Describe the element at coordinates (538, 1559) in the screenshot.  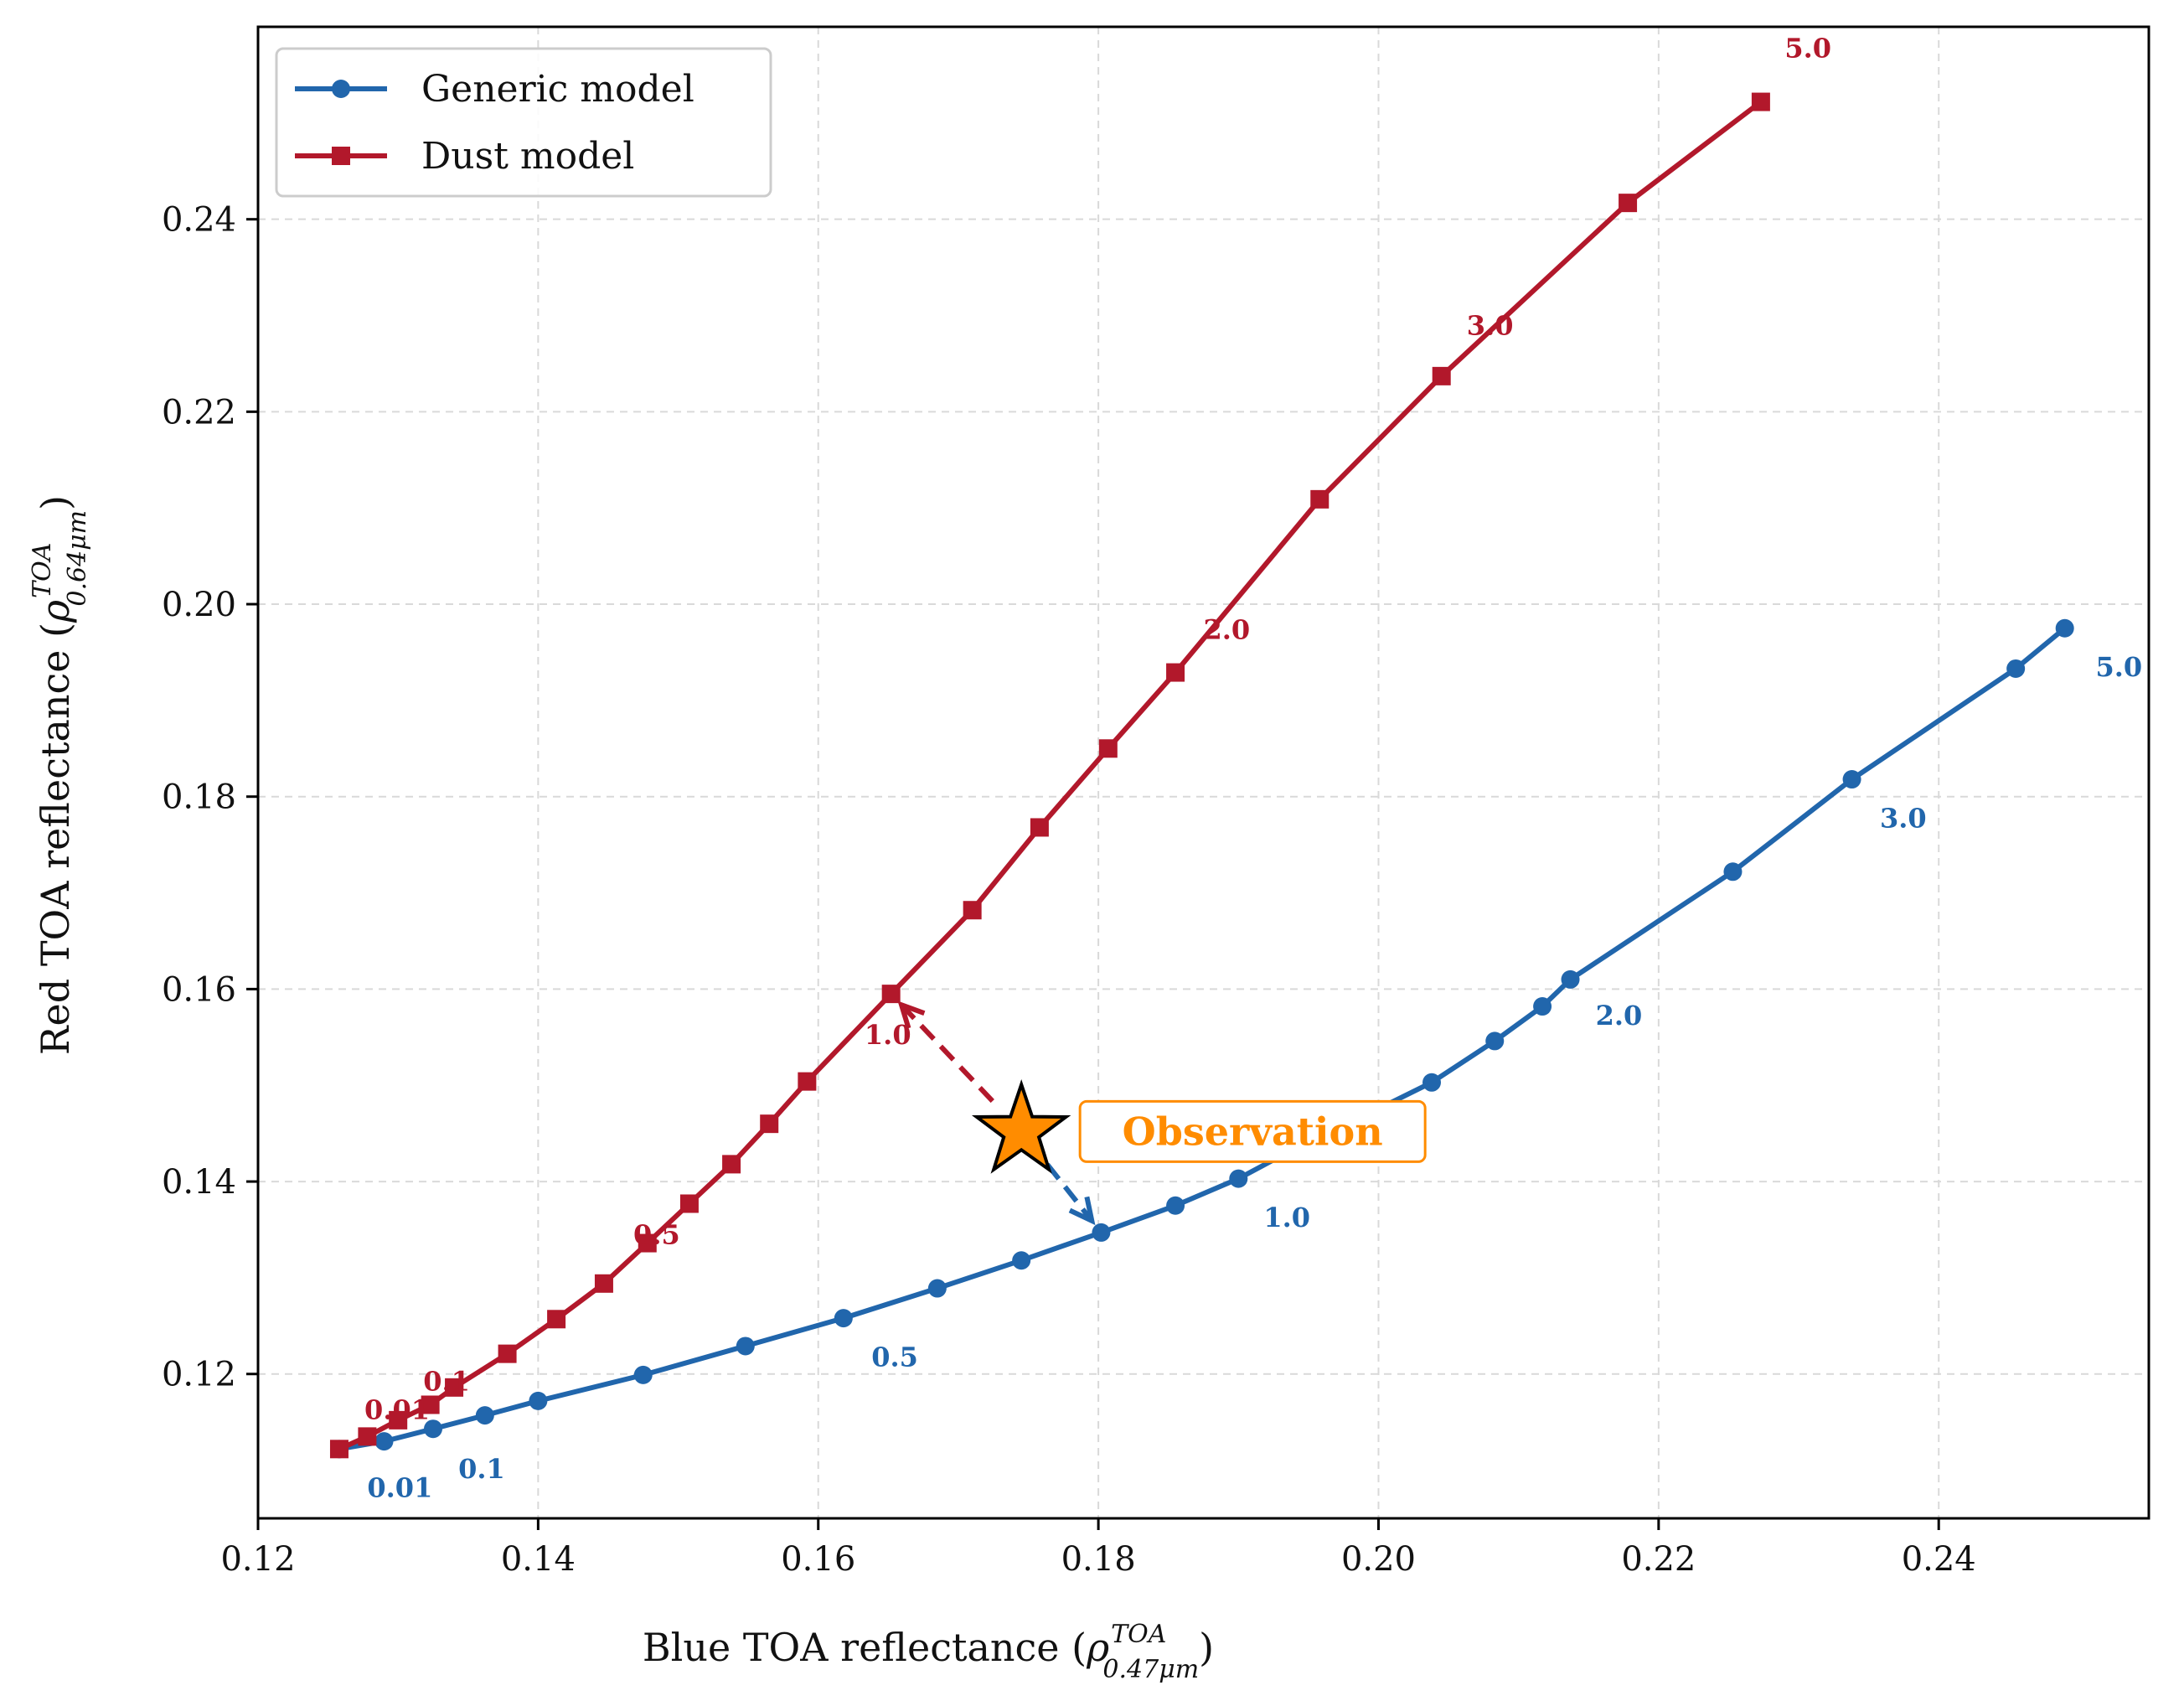
I see `x-tick-label: 0.14` at that location.